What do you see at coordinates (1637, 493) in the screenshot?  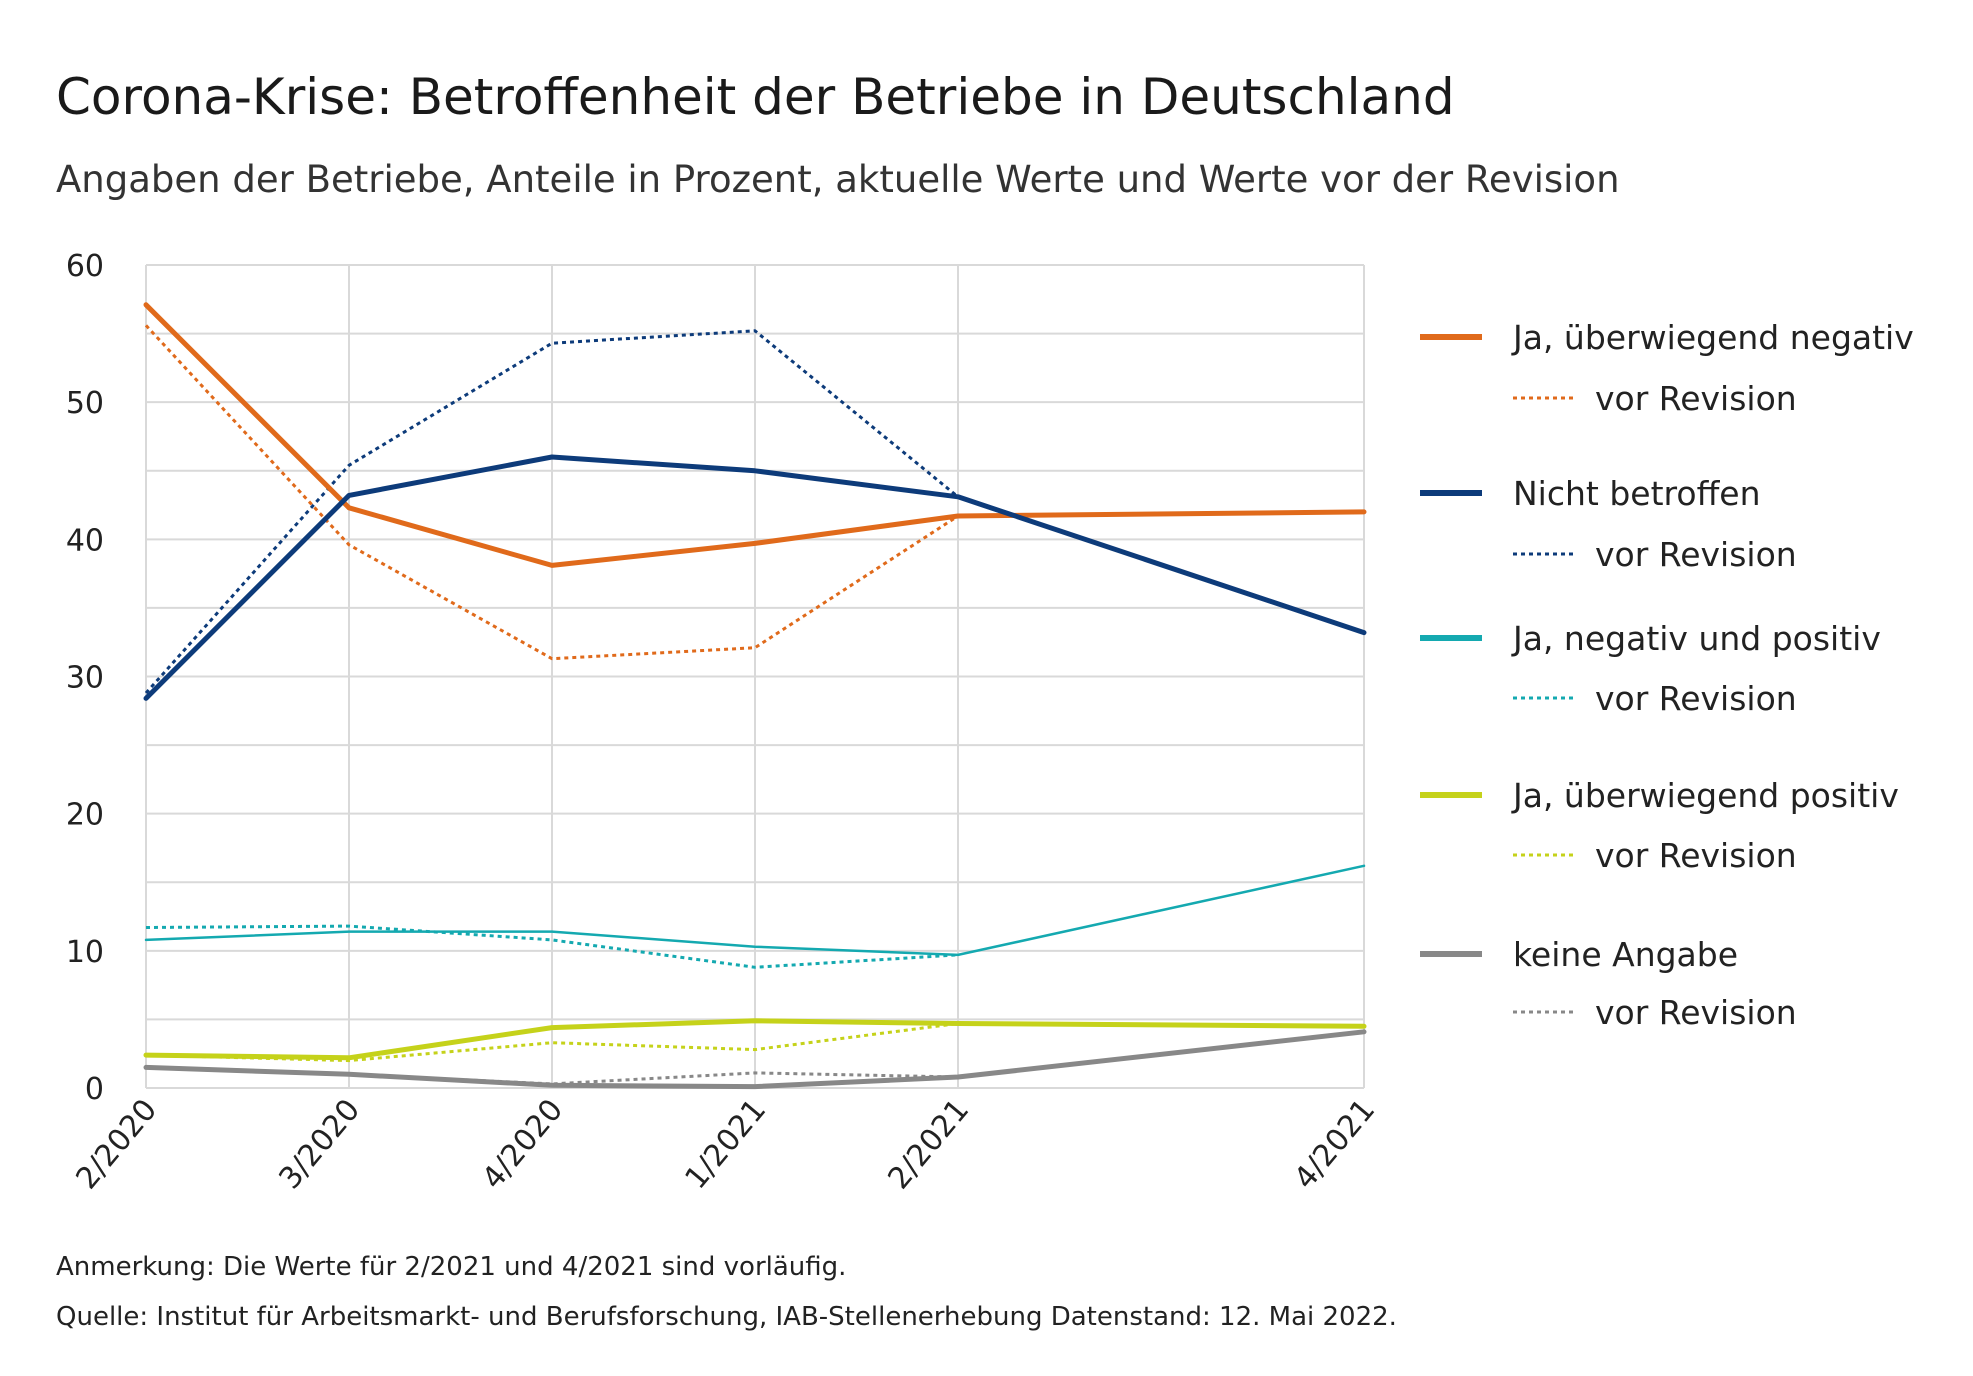 I see `legend-label: Nicht betroffen` at bounding box center [1637, 493].